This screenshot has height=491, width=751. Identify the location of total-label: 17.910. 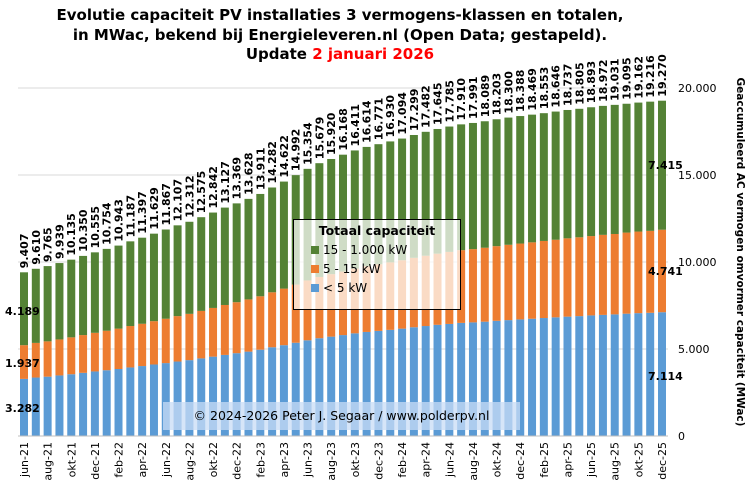
(461, 99).